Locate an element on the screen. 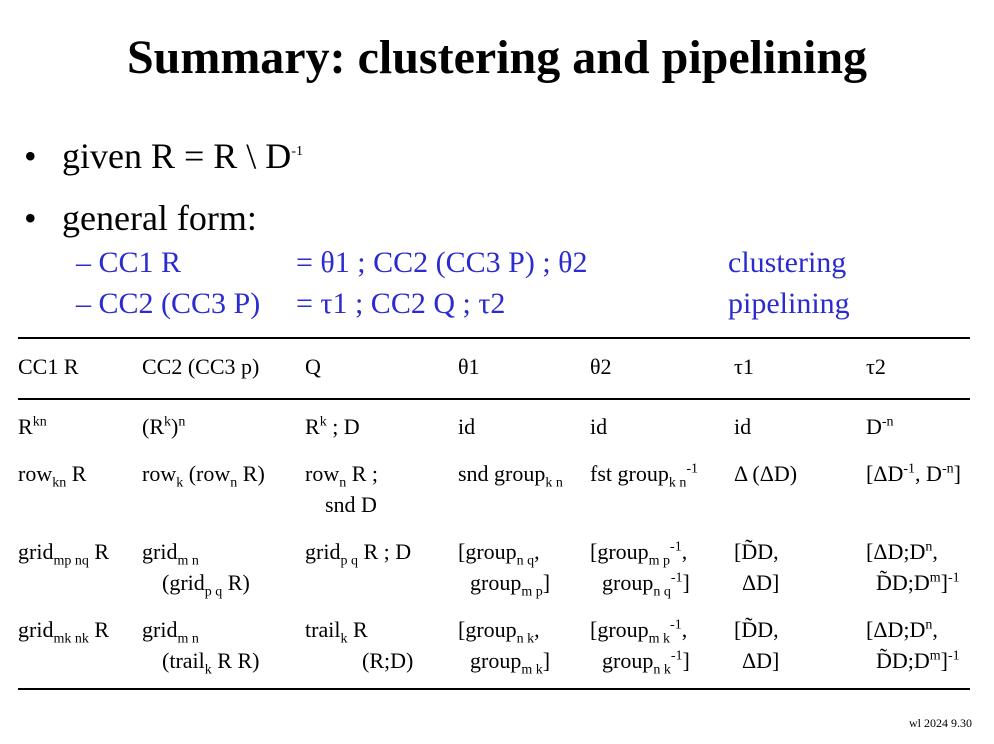 Image resolution: width=994 pixels, height=744 pixels. table-cell: (trailk R R) is located at coordinates (211, 663).